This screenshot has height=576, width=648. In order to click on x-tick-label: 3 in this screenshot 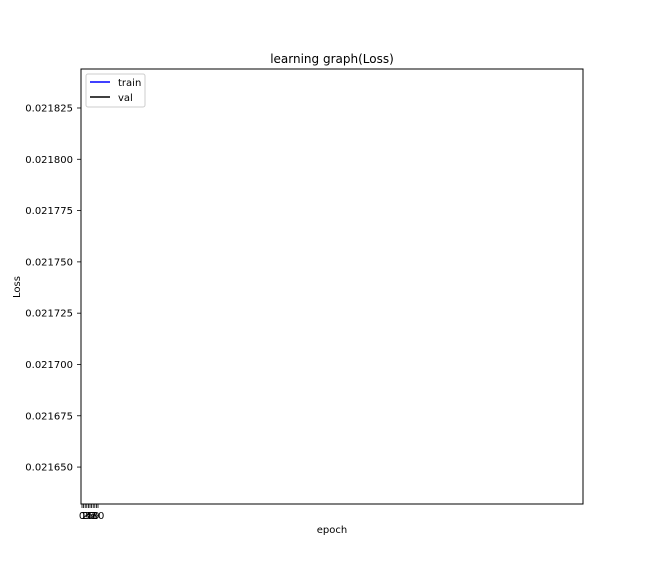, I will do `click(87, 516)`.